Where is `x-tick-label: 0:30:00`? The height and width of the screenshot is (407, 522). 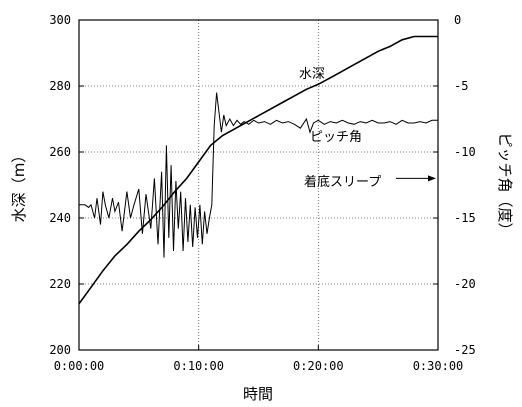 x-tick-label: 0:30:00 is located at coordinates (438, 366).